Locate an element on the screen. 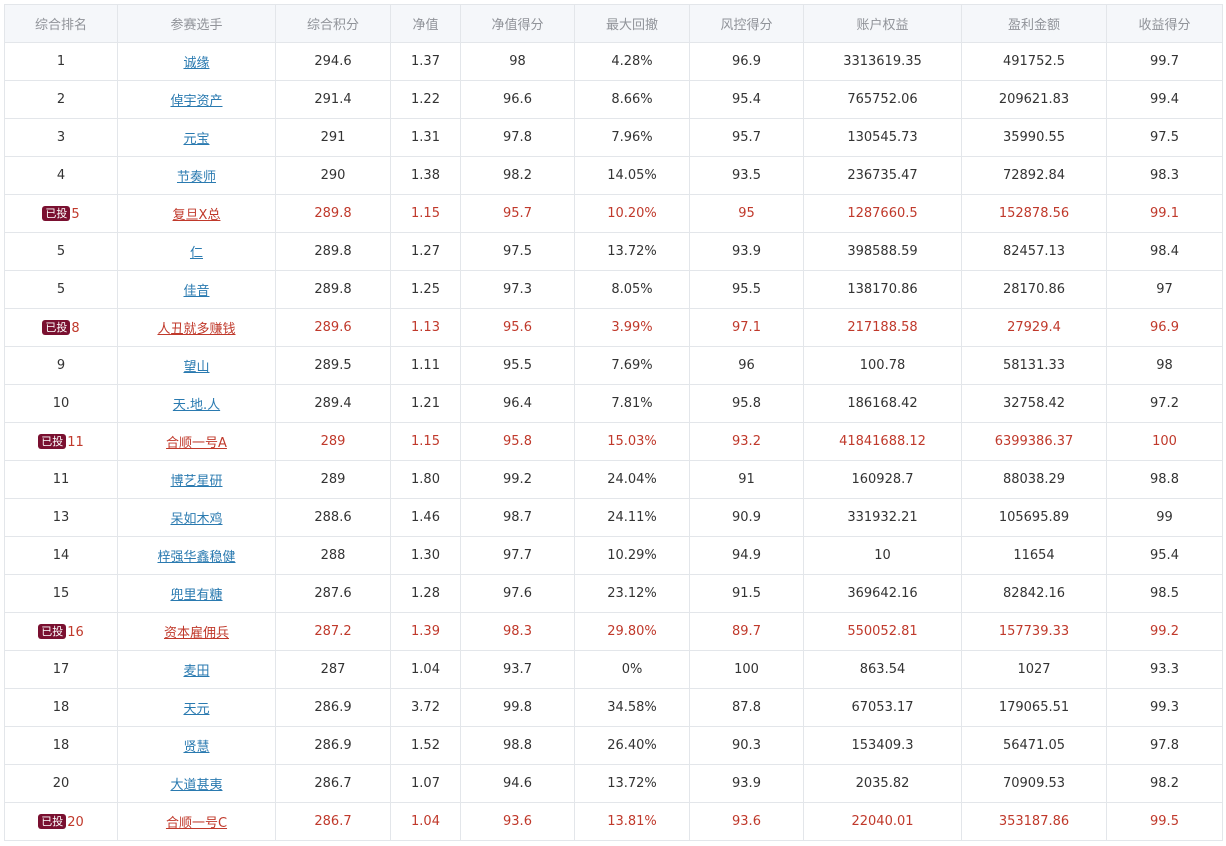 The height and width of the screenshot is (846, 1226). rank-value: 17 is located at coordinates (61, 669).